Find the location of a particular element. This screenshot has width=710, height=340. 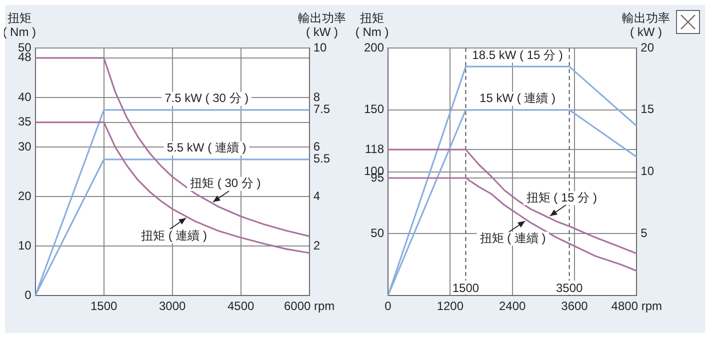

y2-tick-label: 15 is located at coordinates (647, 109).